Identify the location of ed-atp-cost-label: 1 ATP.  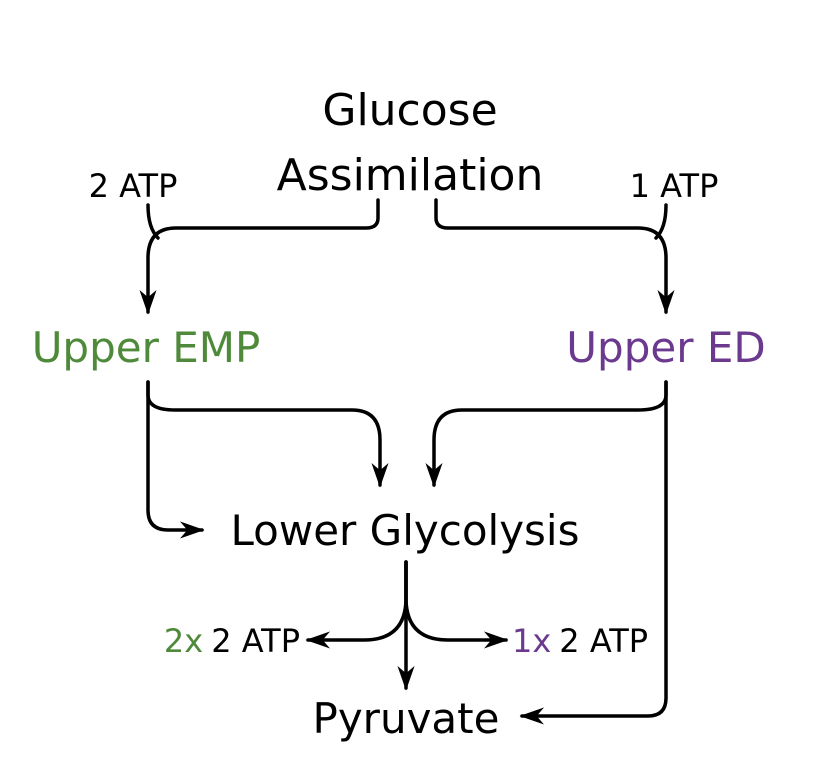
(674, 186).